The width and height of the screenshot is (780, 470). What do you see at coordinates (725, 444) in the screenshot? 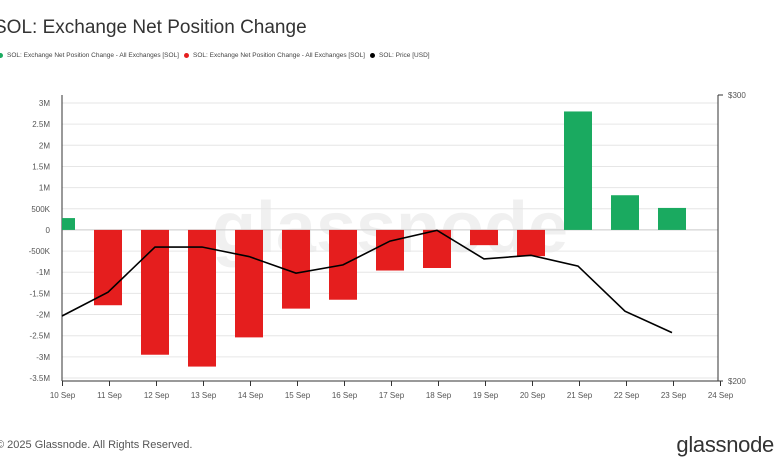
I see `brand-logo: glassnode` at bounding box center [725, 444].